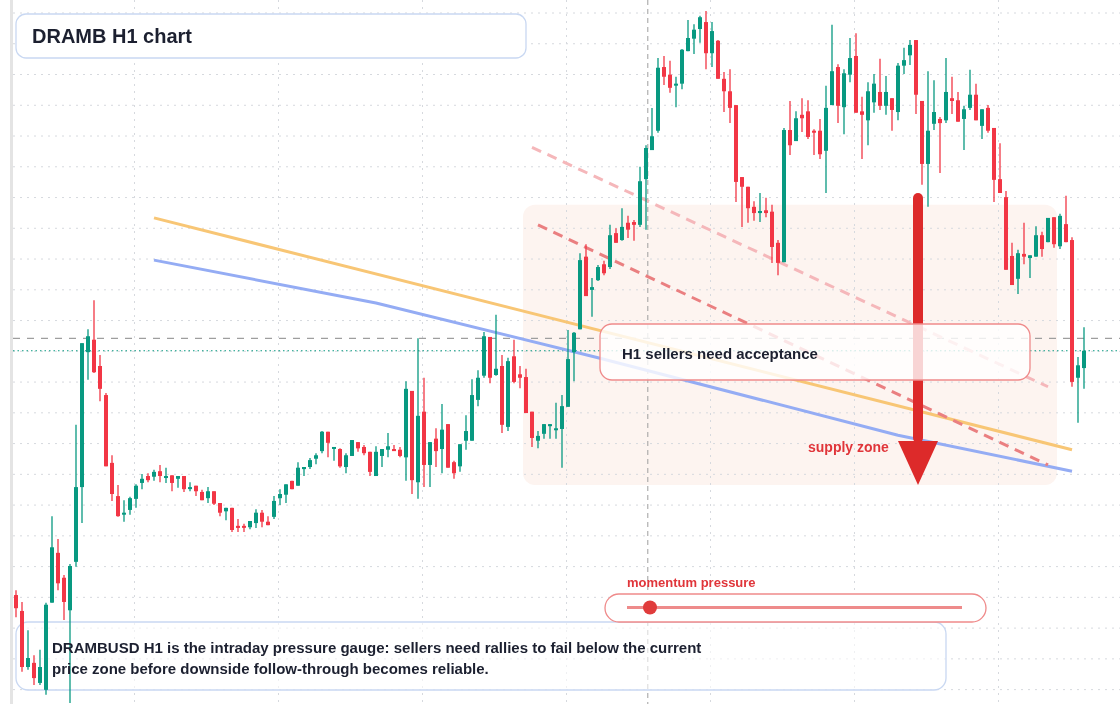 The width and height of the screenshot is (1120, 704). Describe the element at coordinates (112, 36) in the screenshot. I see `text: DRAMB H1 chart` at that location.